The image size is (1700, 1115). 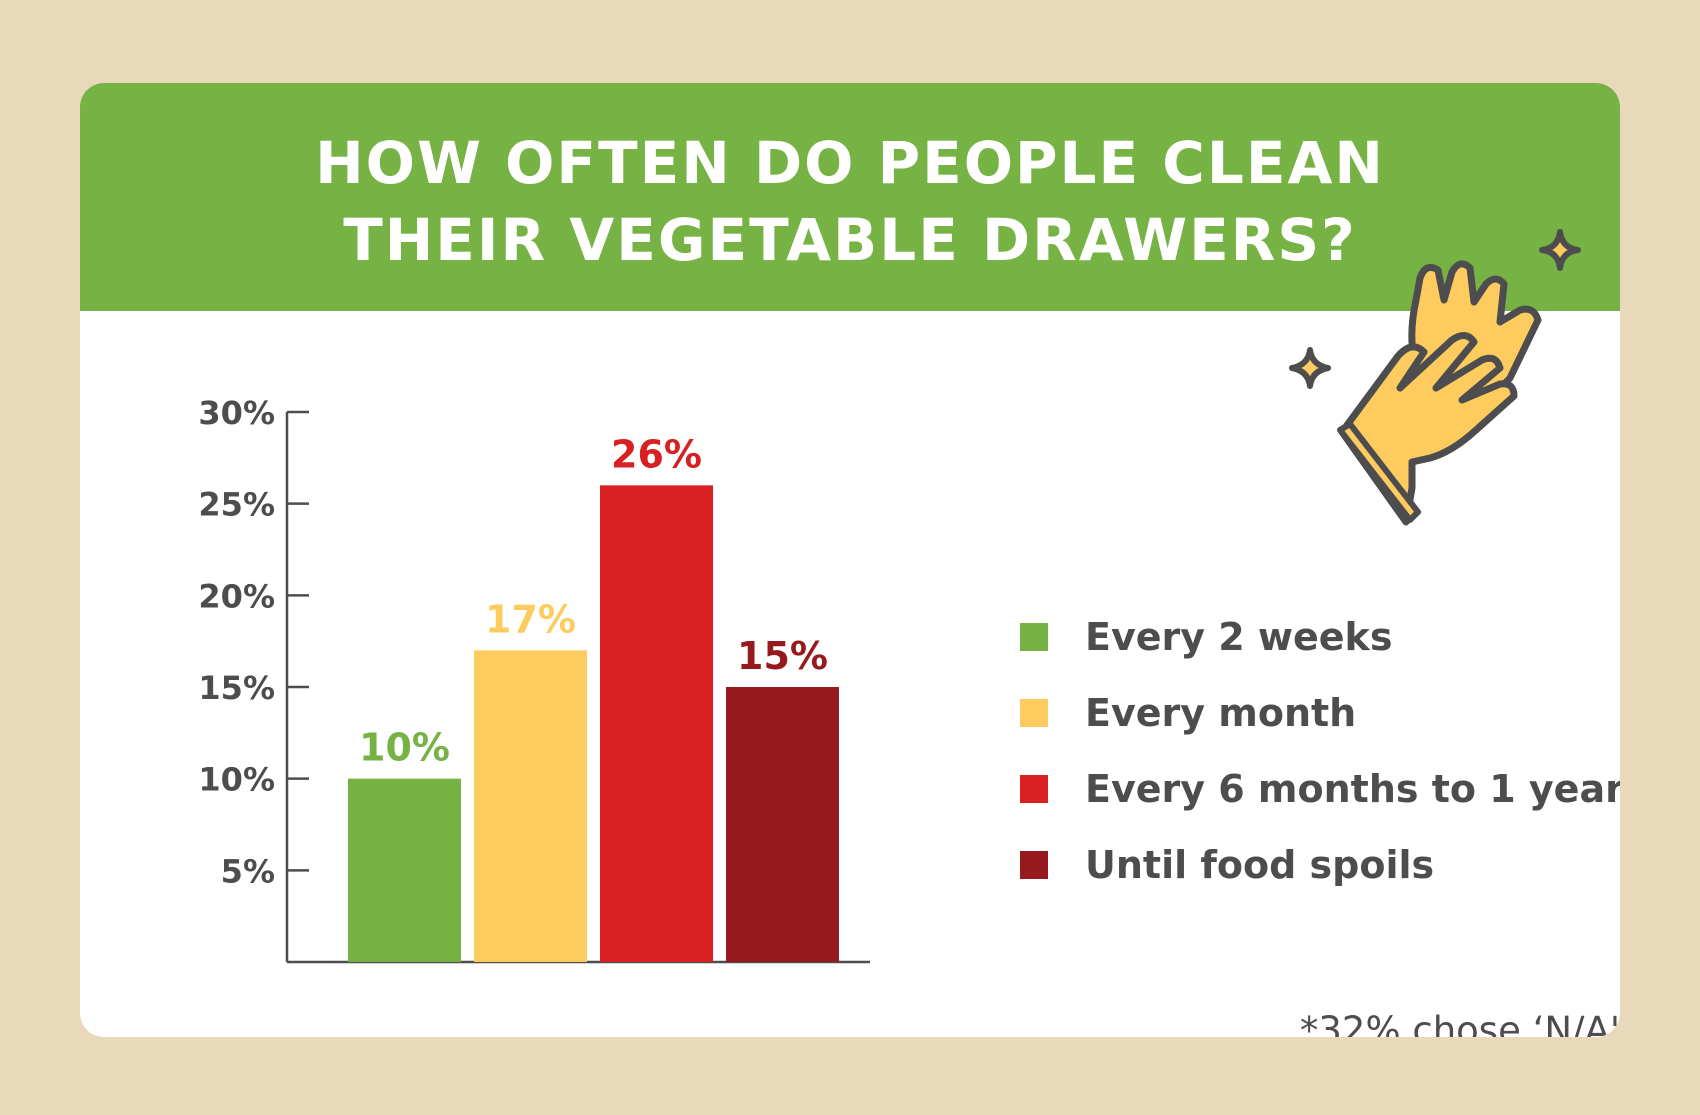 What do you see at coordinates (236, 596) in the screenshot?
I see `y-tick-label: 20%` at bounding box center [236, 596].